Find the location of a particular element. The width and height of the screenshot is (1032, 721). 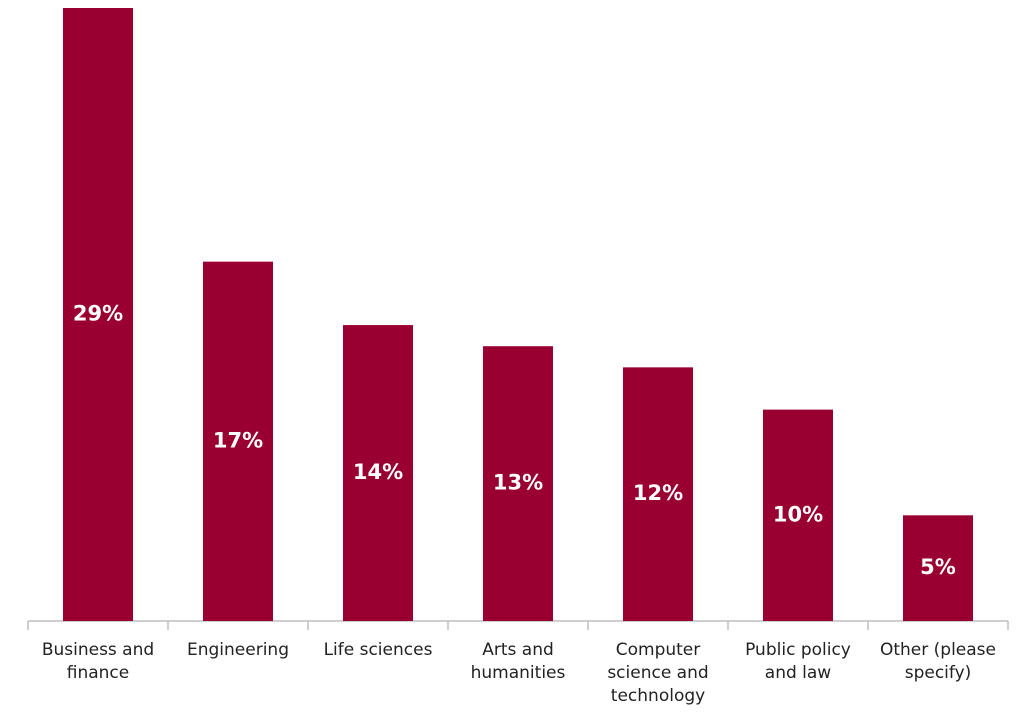

value-label: 10% is located at coordinates (798, 514).